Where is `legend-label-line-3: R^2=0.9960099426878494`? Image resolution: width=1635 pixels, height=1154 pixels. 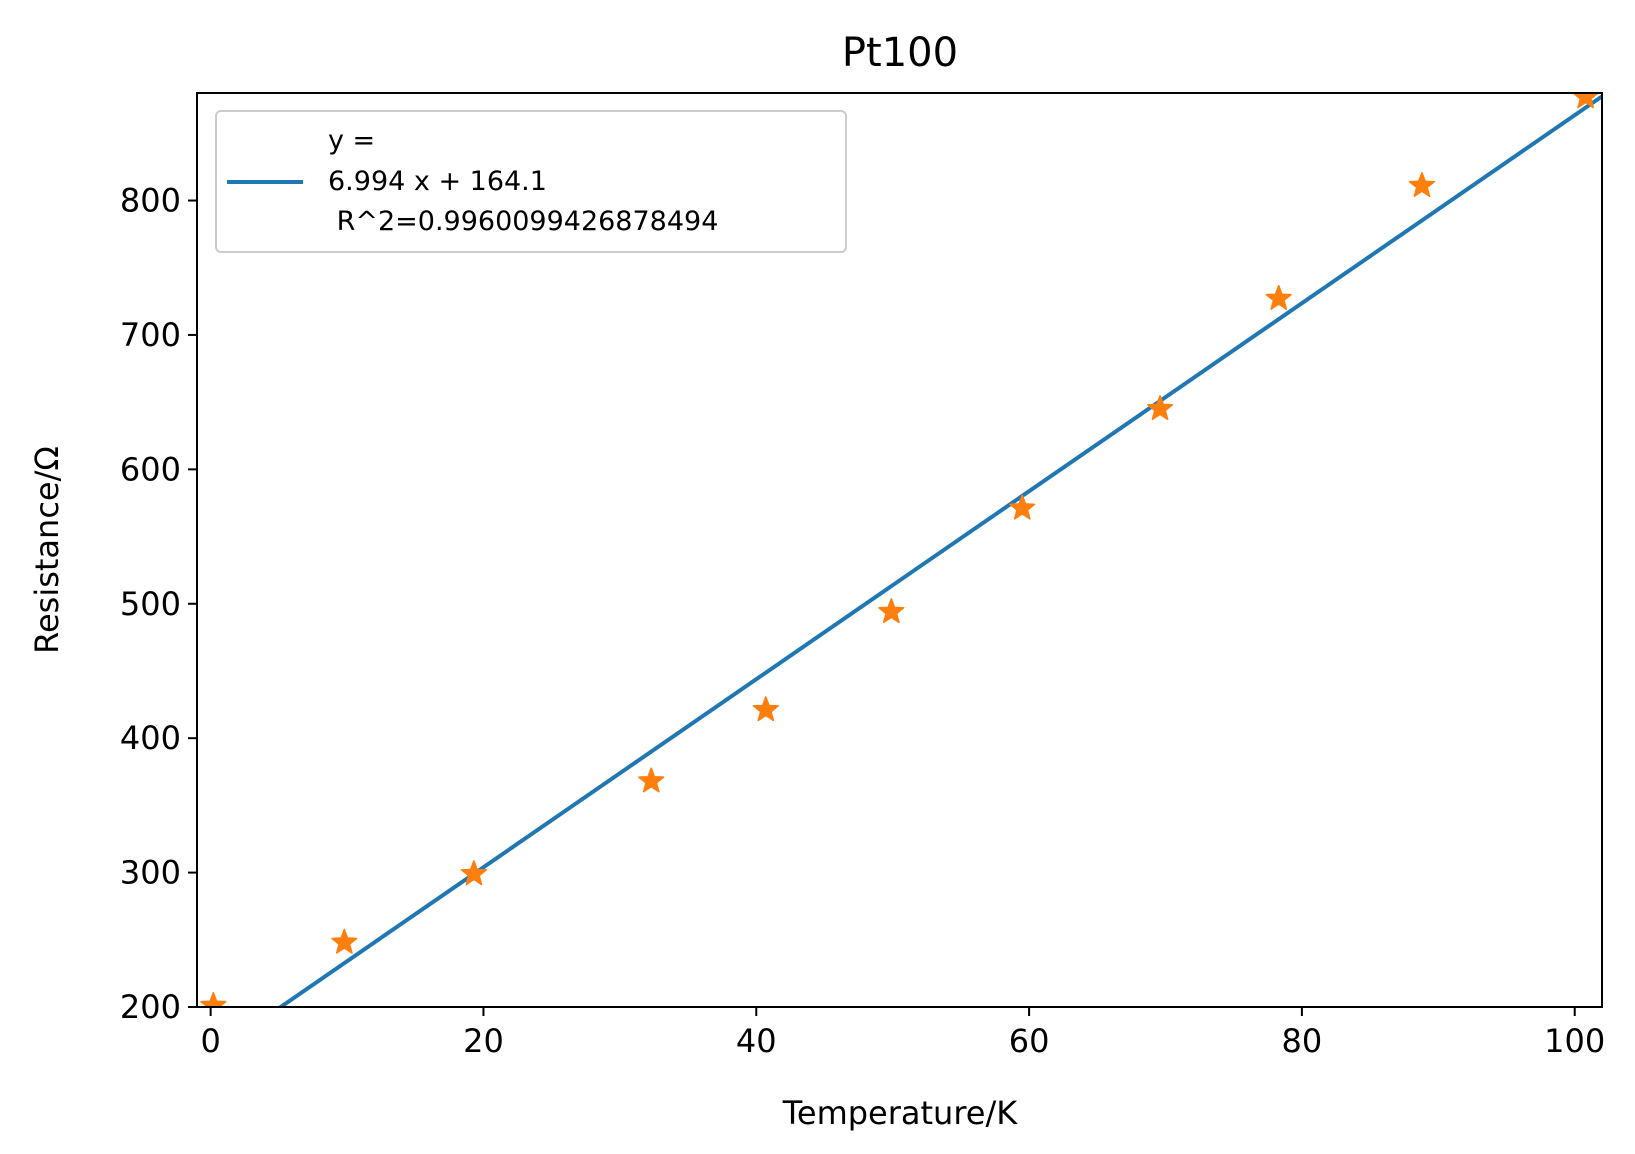 legend-label-line-3: R^2=0.9960099426878494 is located at coordinates (523, 221).